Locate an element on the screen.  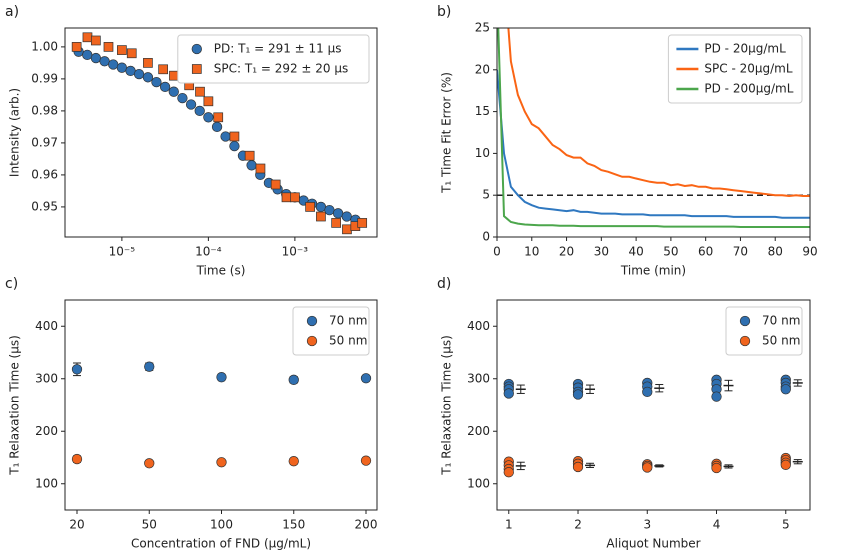
x-tick-label: 100 is located at coordinates (221, 525).